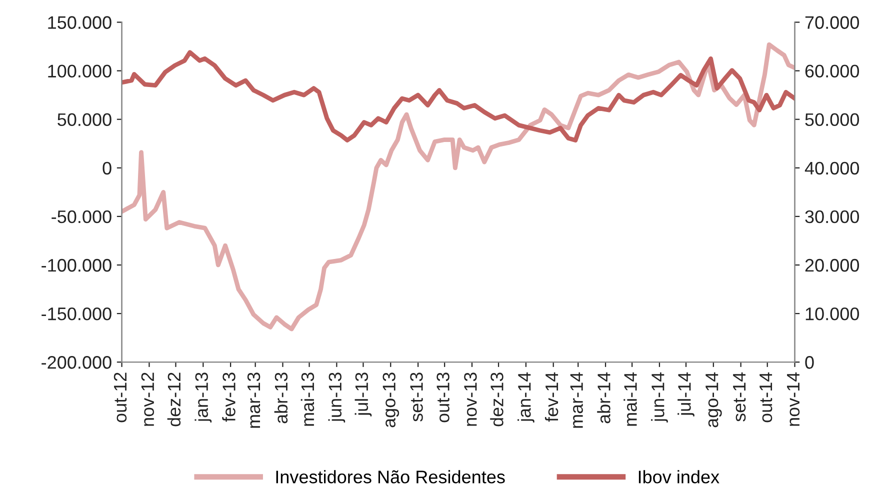 This screenshot has width=889, height=494. What do you see at coordinates (832, 119) in the screenshot?
I see `y2-tick-label: 50.000` at bounding box center [832, 119].